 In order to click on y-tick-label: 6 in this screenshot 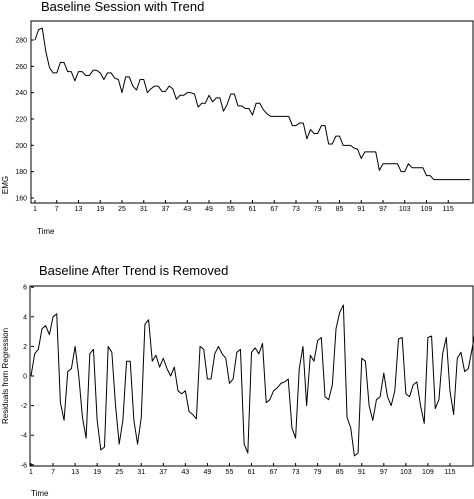, I will do `click(25, 288)`.